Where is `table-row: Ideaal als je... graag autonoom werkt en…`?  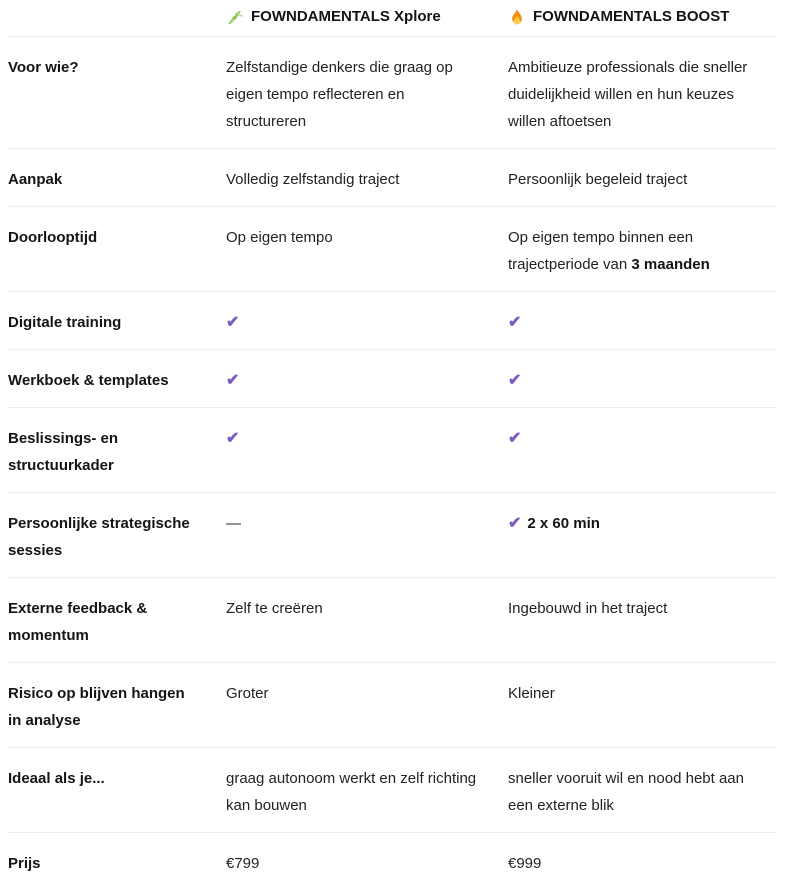 table-row: Ideaal als je... graag autonoom werkt en… is located at coordinates (392, 790).